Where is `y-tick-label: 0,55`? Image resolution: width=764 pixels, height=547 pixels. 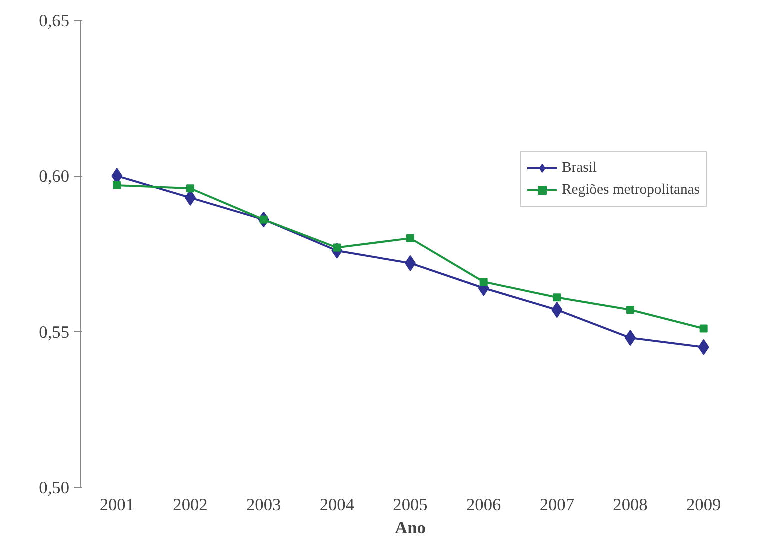 y-tick-label: 0,55 is located at coordinates (54, 332).